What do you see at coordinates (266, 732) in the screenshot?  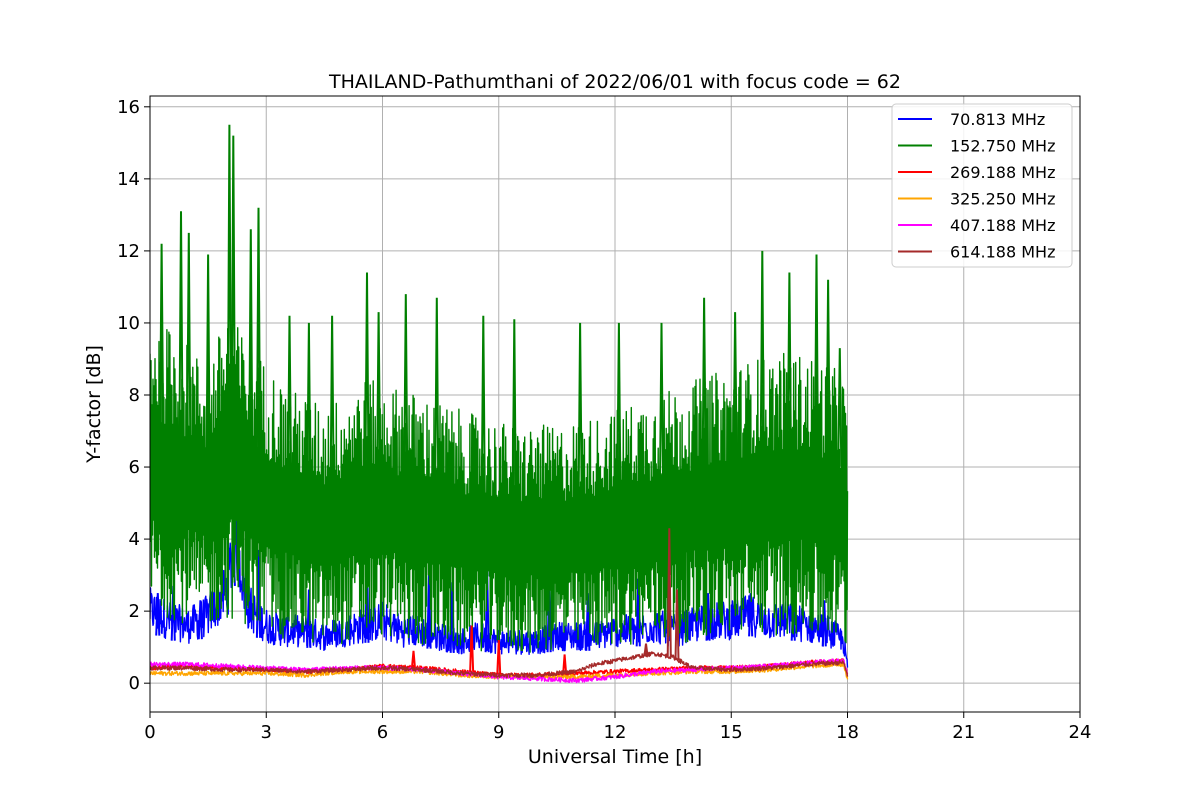 I see `x-tick-label: 3` at bounding box center [266, 732].